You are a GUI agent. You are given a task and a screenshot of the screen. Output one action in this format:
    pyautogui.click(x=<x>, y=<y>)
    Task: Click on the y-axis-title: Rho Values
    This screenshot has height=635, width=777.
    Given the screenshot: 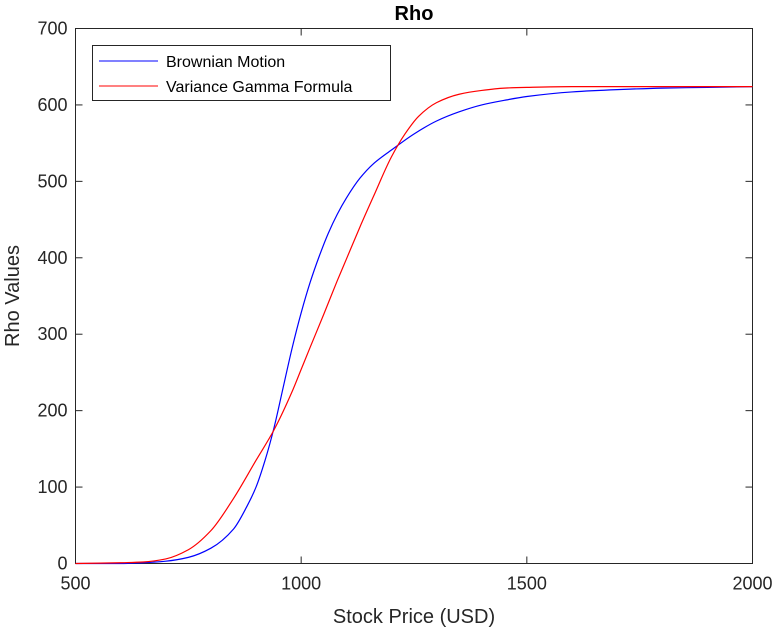 What is the action you would take?
    pyautogui.click(x=13, y=296)
    